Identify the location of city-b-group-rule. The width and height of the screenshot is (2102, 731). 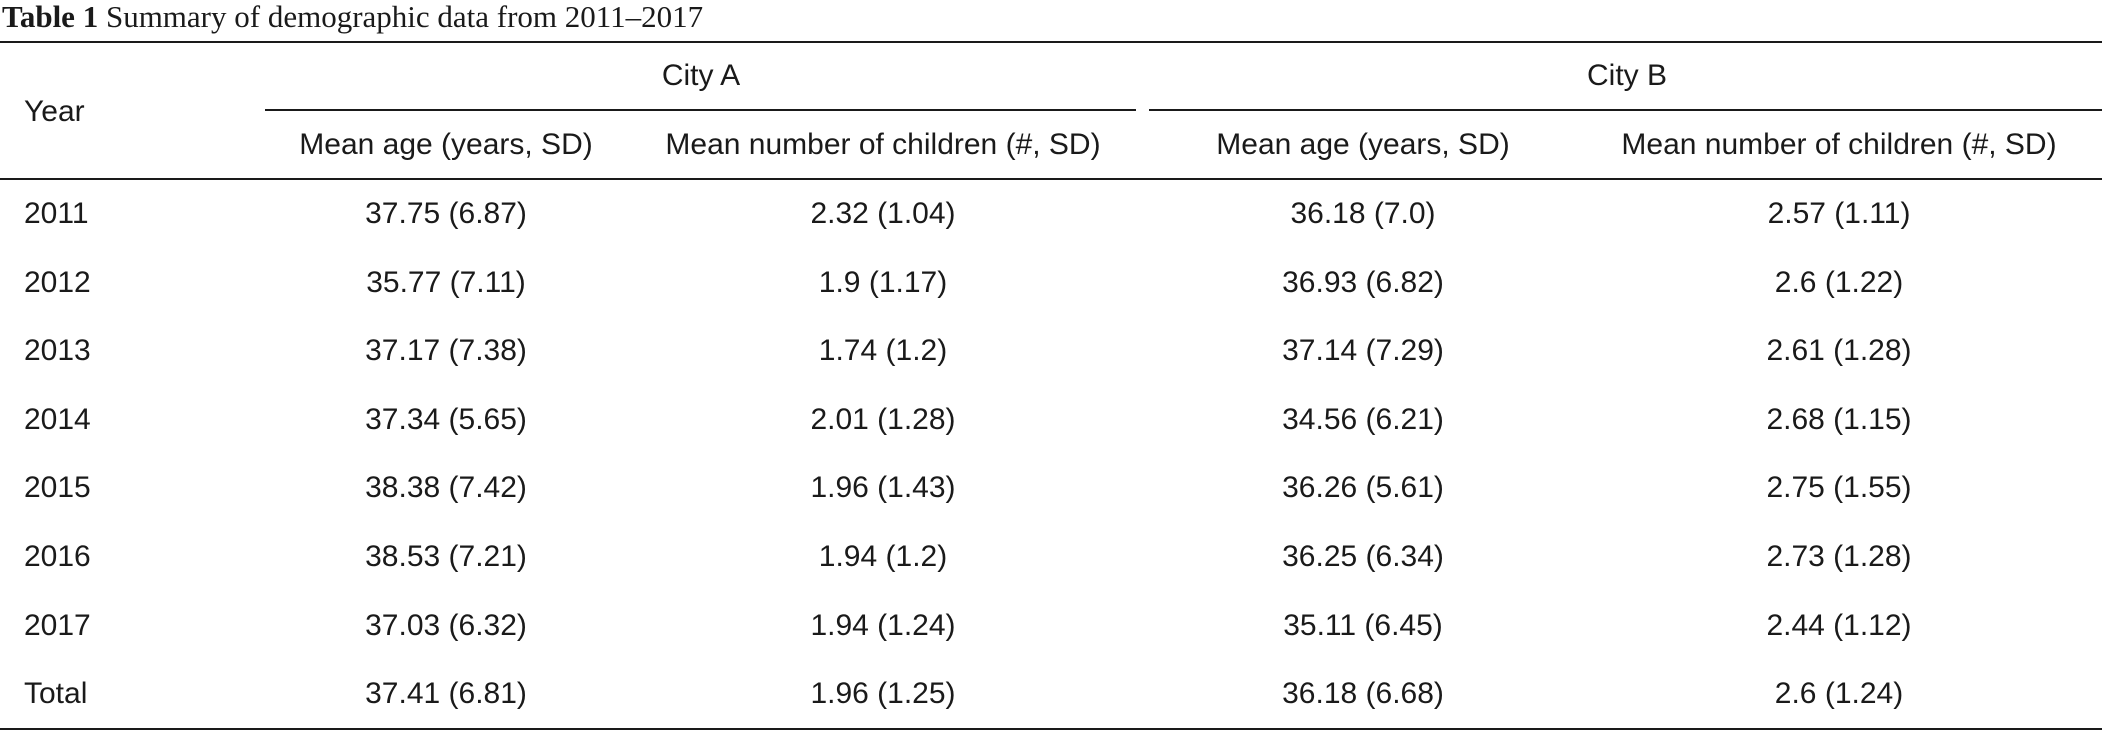
(1625, 110).